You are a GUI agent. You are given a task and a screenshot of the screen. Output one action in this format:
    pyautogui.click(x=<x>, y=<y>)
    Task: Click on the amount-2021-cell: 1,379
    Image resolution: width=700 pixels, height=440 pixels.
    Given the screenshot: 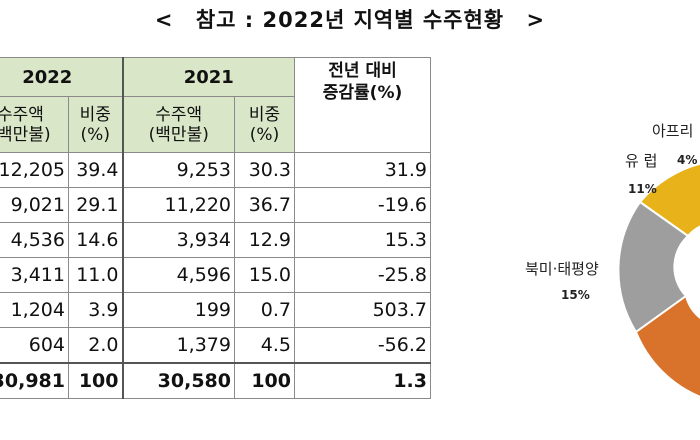 What is the action you would take?
    pyautogui.click(x=178, y=345)
    